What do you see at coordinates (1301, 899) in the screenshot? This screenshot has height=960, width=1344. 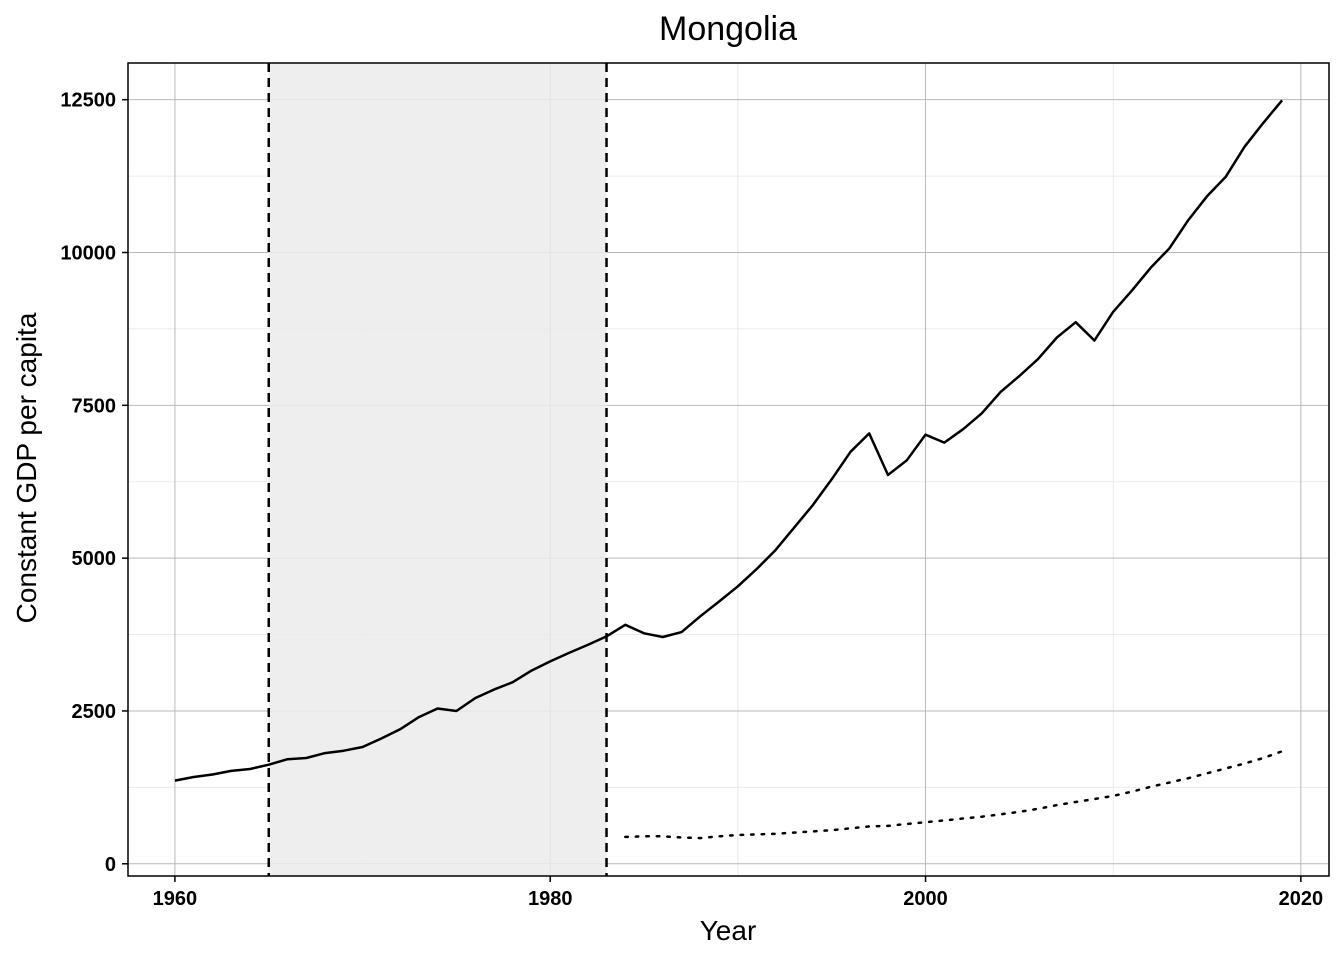 I see `x-tick-label: 2020` at bounding box center [1301, 899].